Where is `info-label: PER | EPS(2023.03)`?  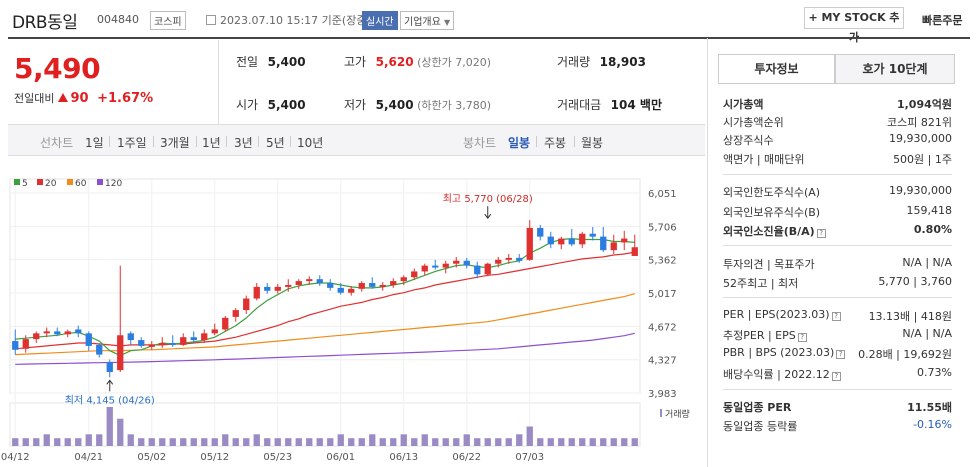
info-label: PER | EPS(2023.03) is located at coordinates (776, 314).